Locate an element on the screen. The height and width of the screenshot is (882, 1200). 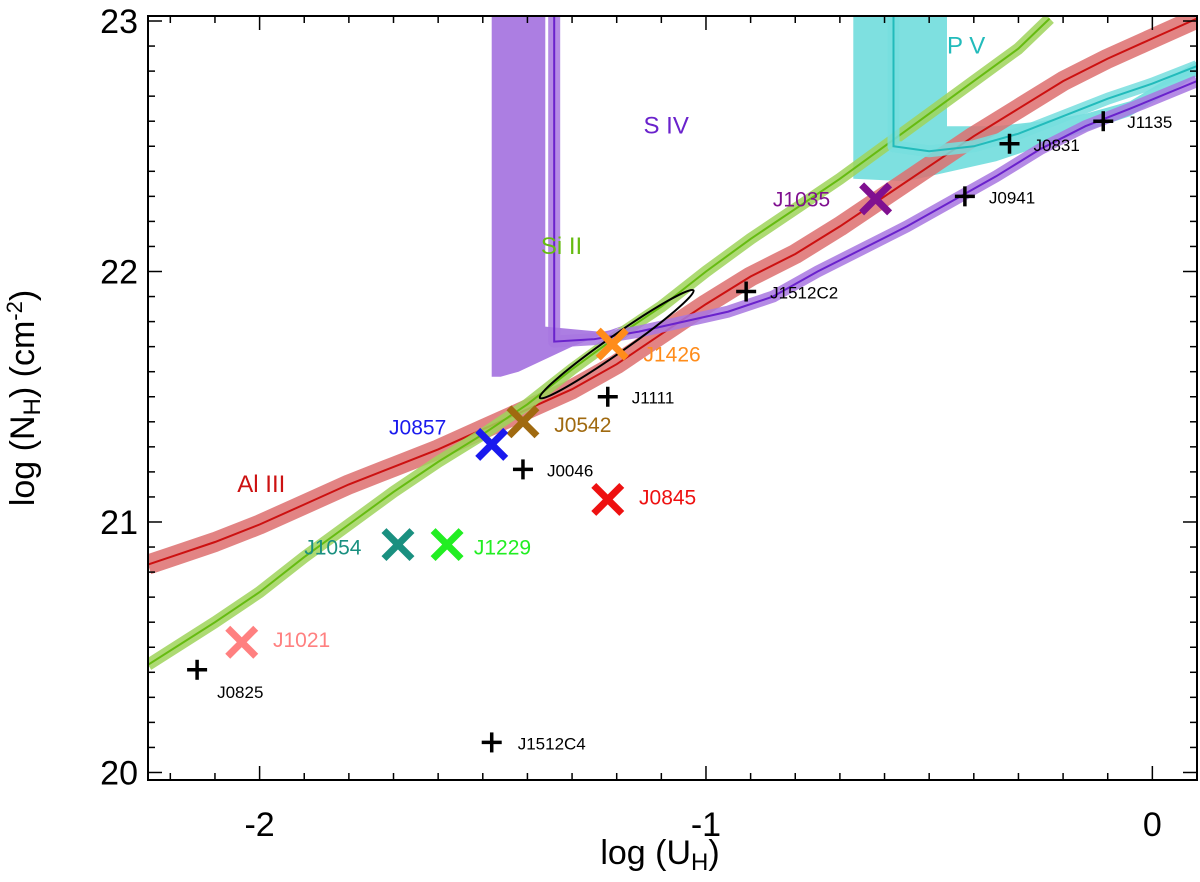
plus-marker-j1111: J1111 is located at coordinates (636, 397).